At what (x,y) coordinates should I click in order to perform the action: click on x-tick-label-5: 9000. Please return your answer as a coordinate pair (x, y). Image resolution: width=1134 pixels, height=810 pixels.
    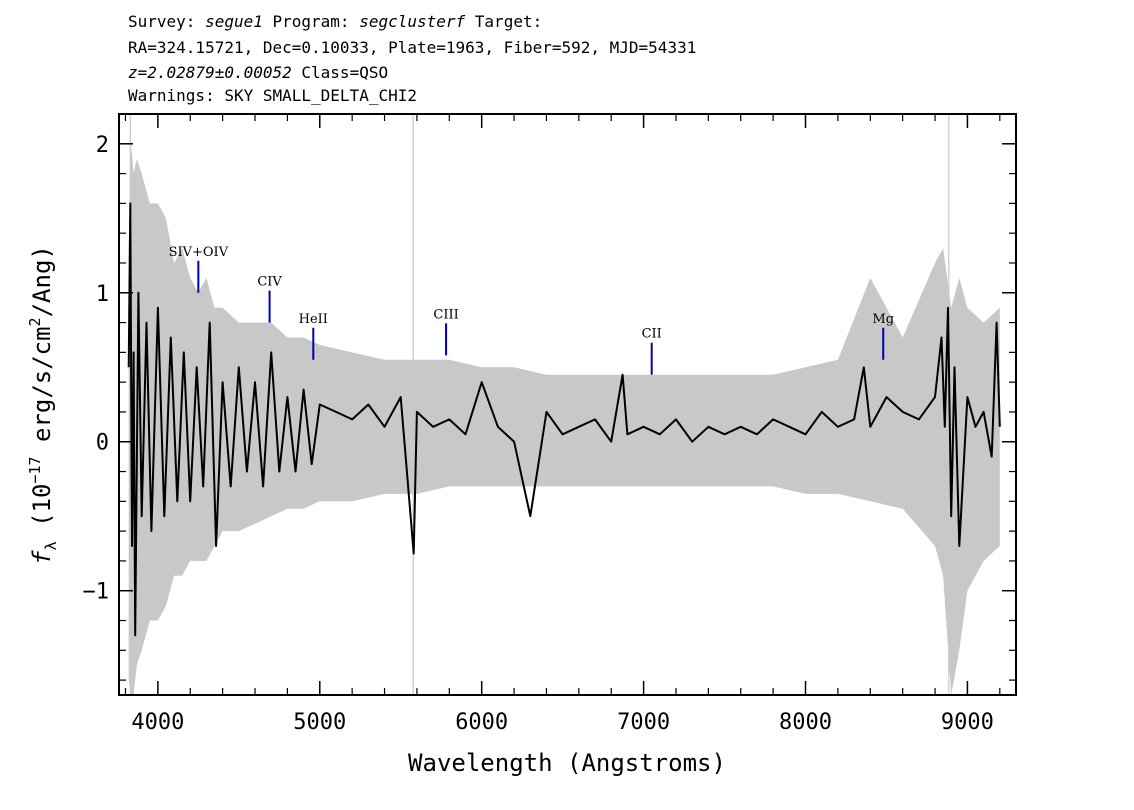
    Looking at the image, I should click on (967, 722).